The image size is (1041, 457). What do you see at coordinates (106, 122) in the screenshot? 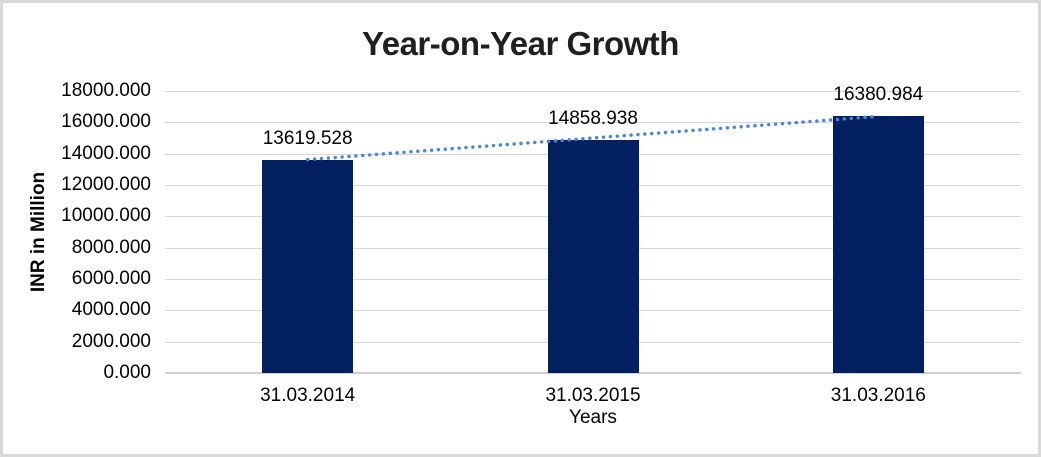
I see `y-axis-tick-label: 16000.000` at bounding box center [106, 122].